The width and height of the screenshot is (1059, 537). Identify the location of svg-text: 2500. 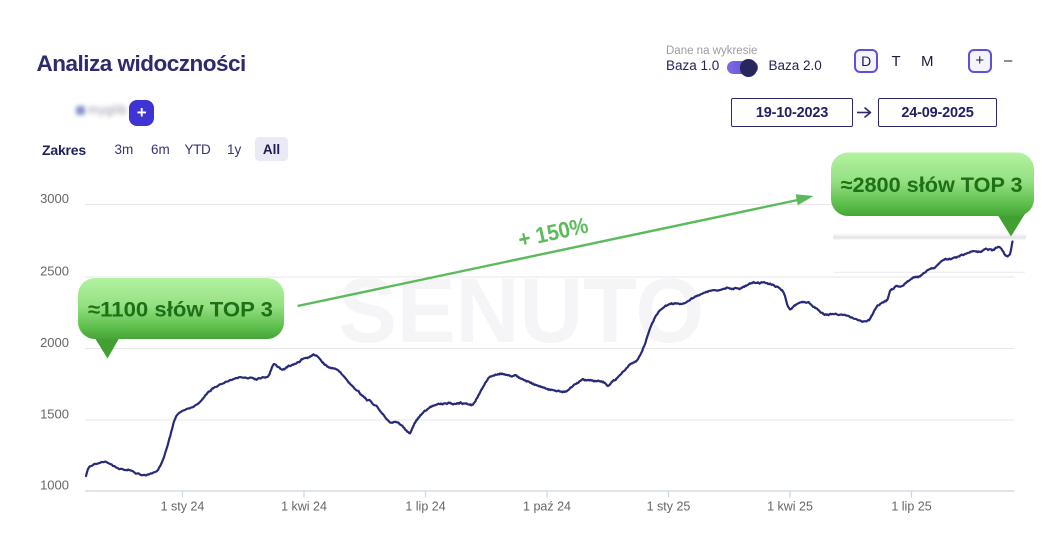
(54, 271).